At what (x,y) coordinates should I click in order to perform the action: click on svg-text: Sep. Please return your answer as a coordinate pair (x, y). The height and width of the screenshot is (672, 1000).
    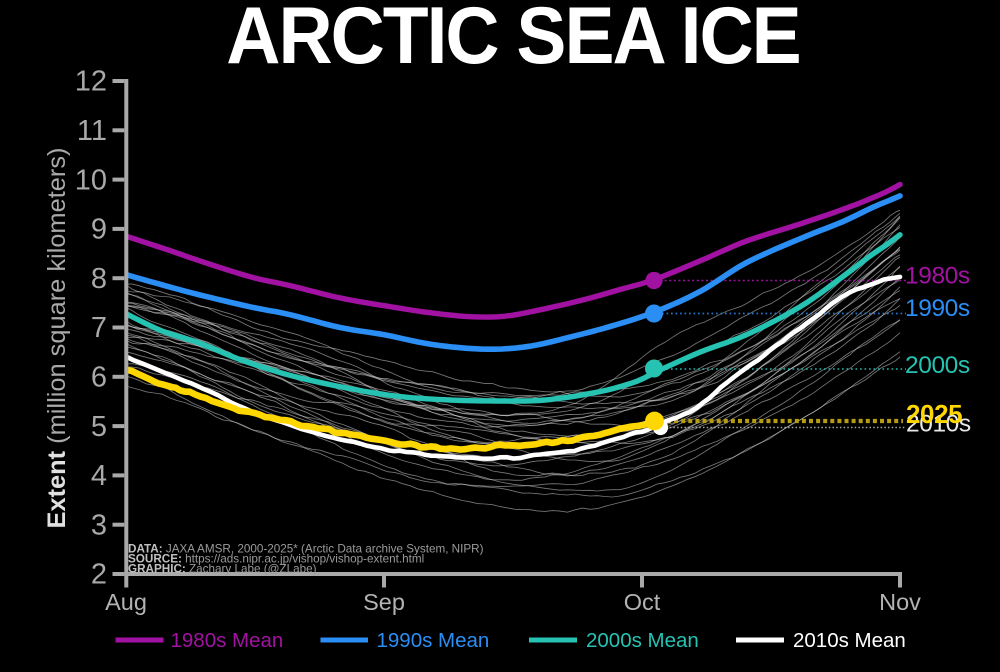
    Looking at the image, I should click on (384, 602).